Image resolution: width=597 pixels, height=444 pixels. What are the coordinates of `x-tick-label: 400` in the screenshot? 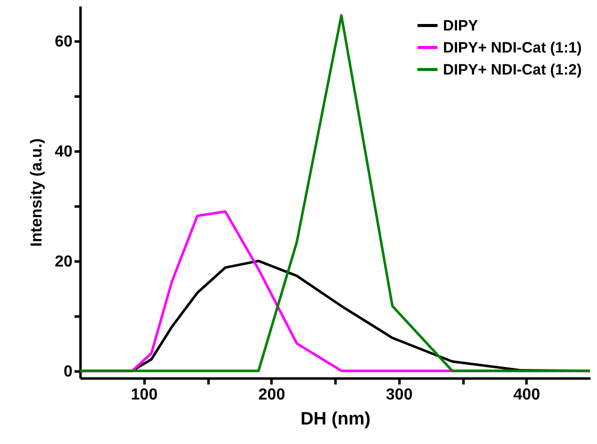 It's located at (526, 395).